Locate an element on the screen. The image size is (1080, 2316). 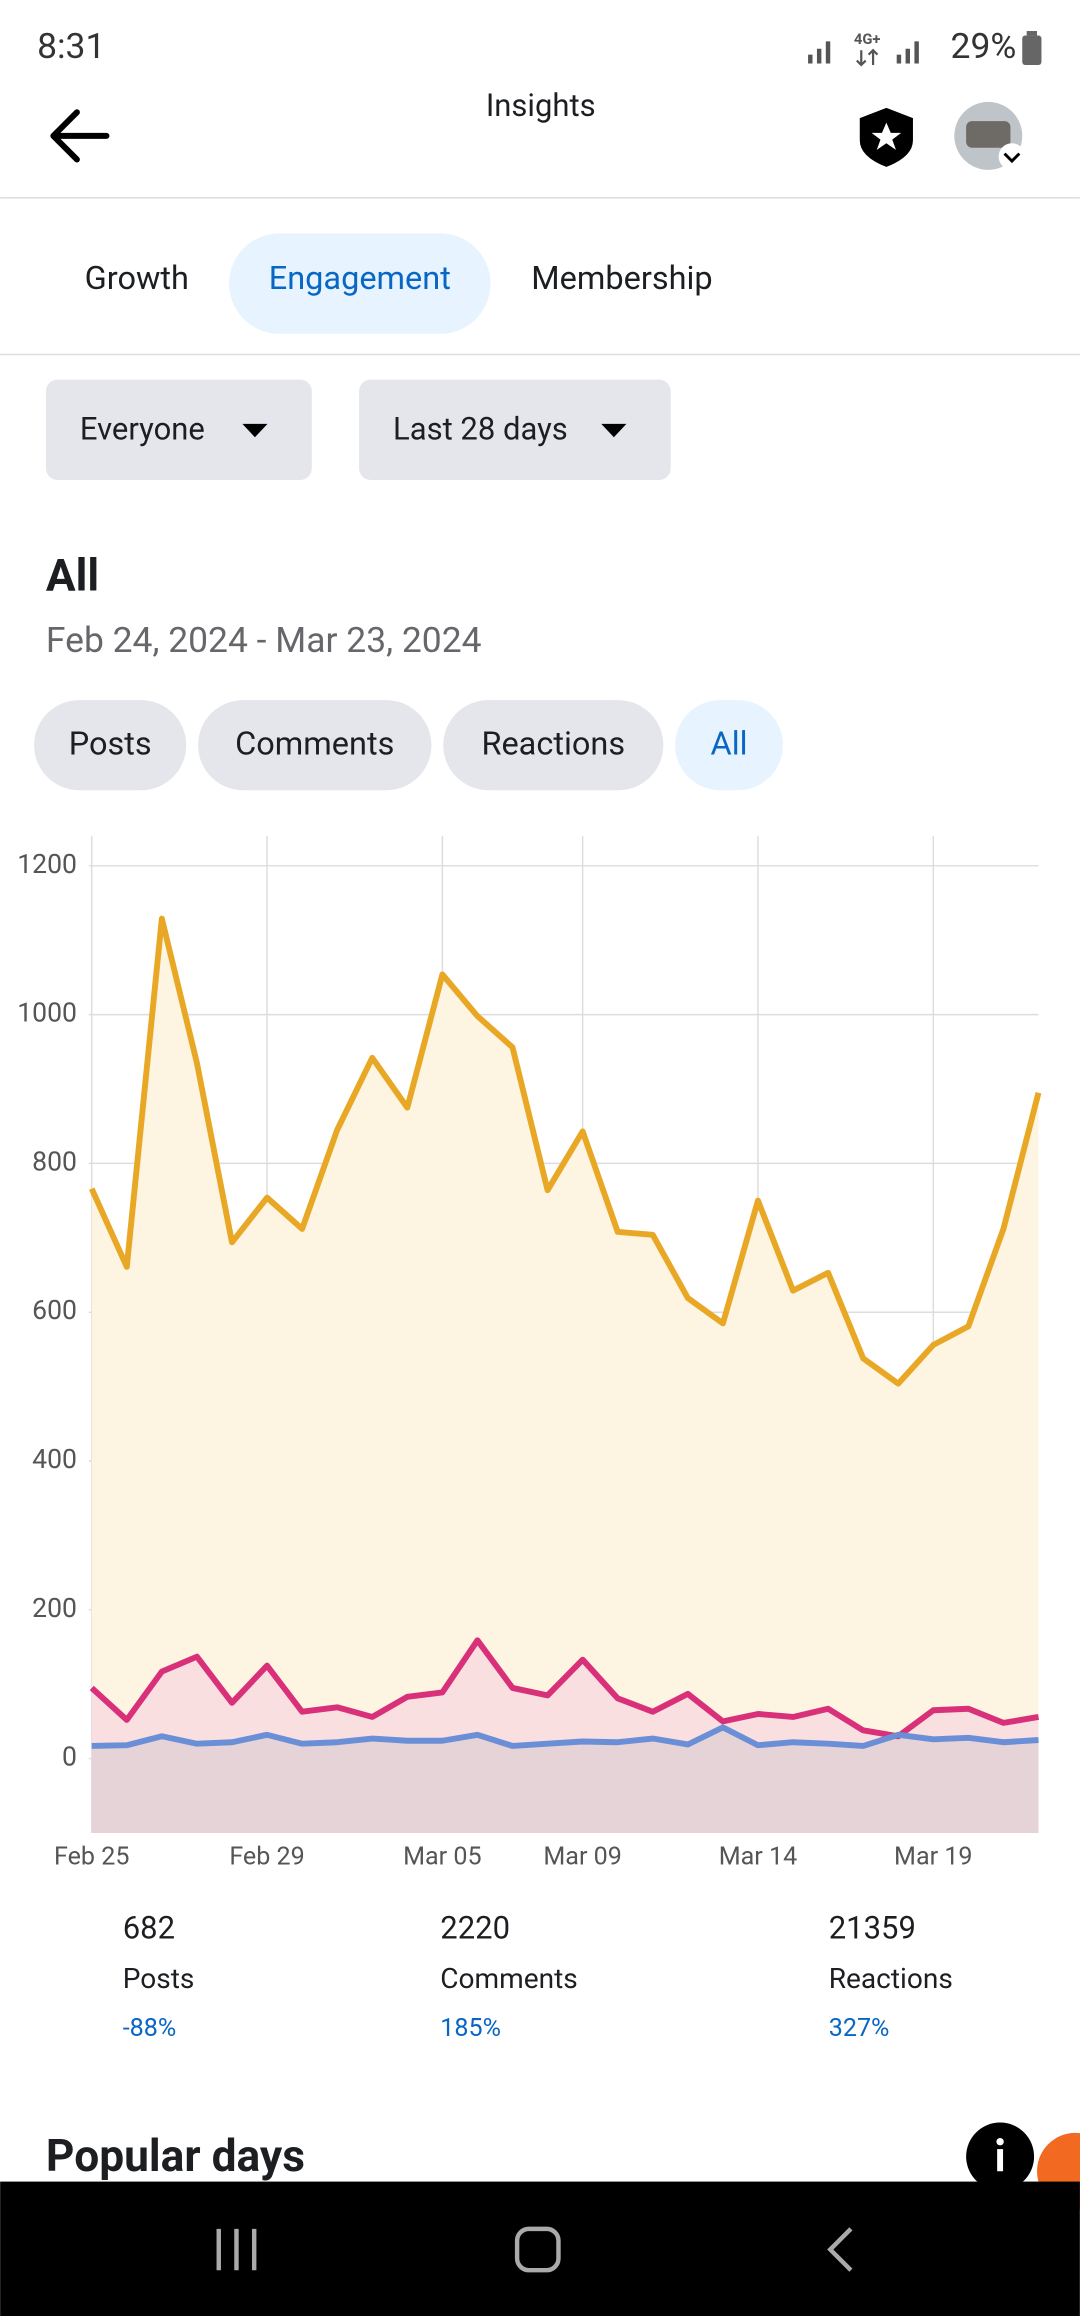
stat-value: 682 is located at coordinates (149, 1928).